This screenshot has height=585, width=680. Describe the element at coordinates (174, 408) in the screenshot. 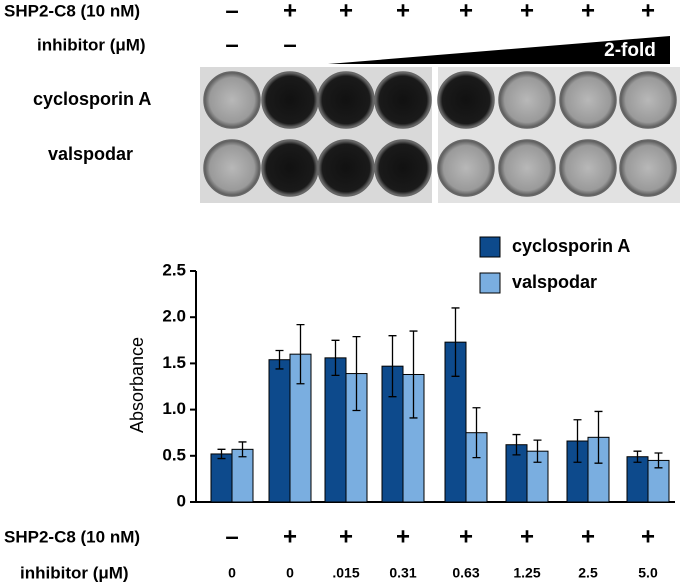

I see `y-tick-label: 1.0` at that location.